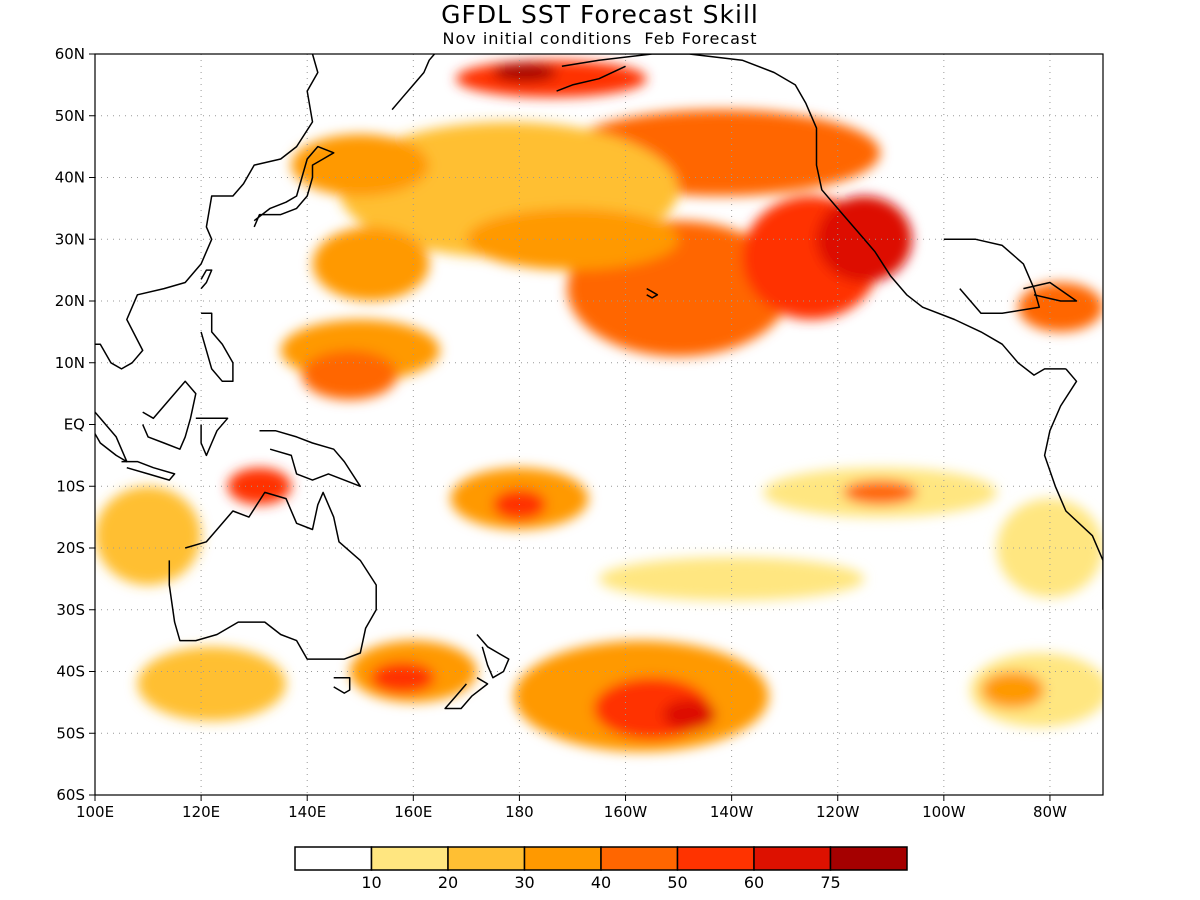 The height and width of the screenshot is (900, 1200). Describe the element at coordinates (732, 812) in the screenshot. I see `lon-label: 140W` at that location.